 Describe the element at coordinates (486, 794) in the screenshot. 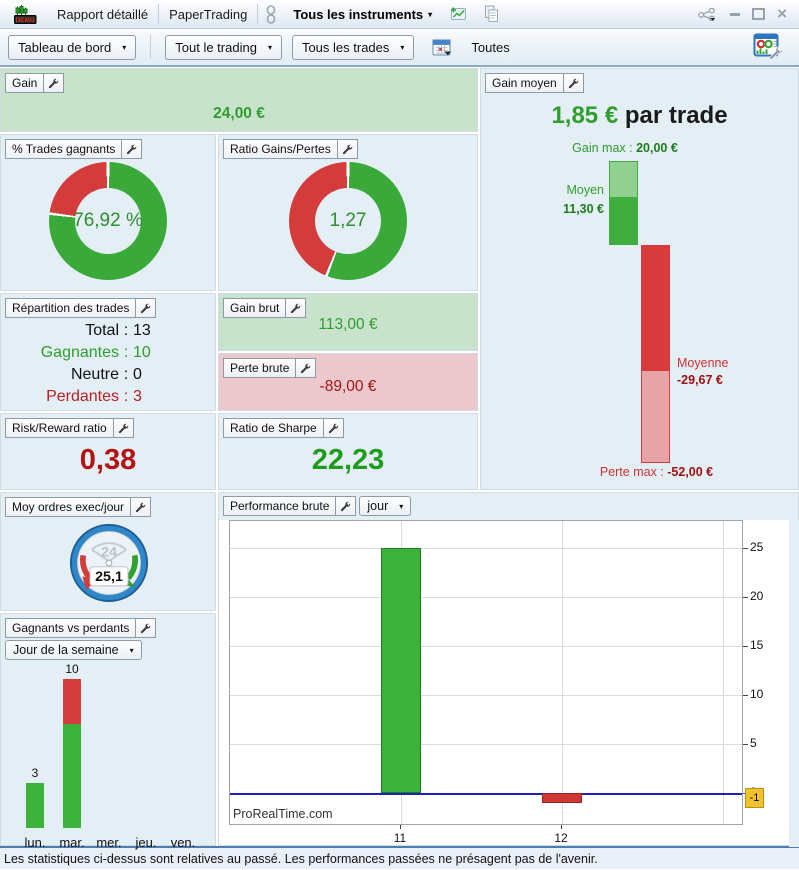

I see `zero-line` at that location.